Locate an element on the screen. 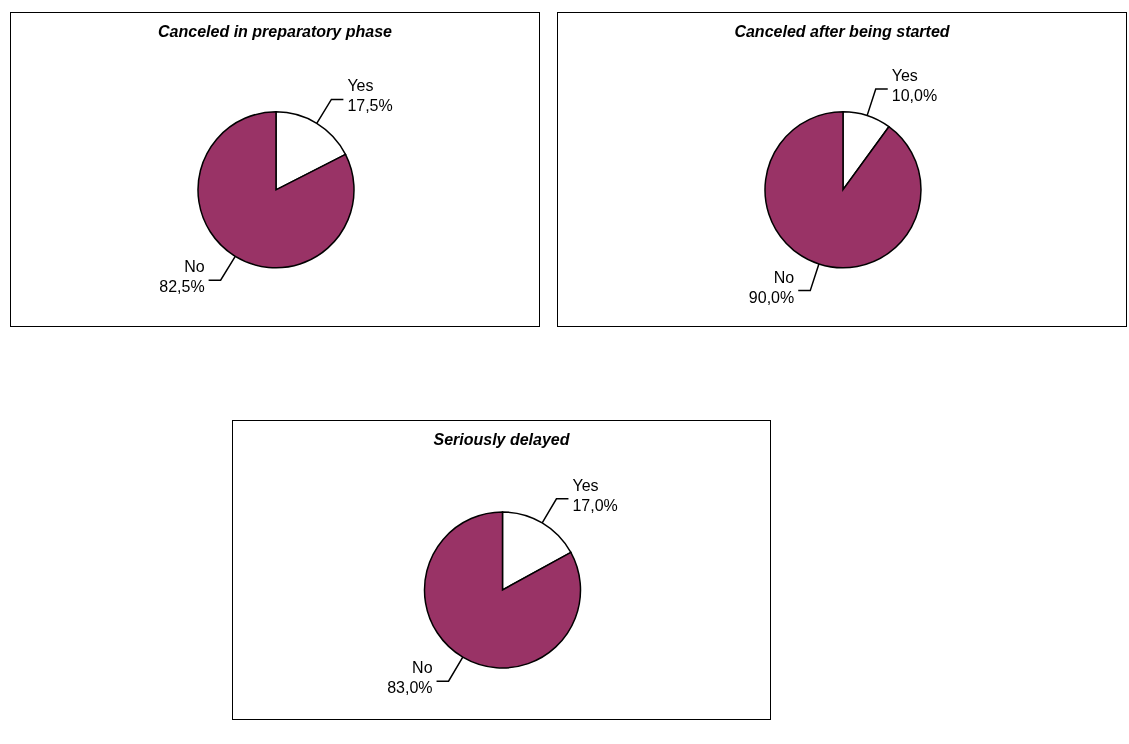  data-label: 17,0% is located at coordinates (595, 505).